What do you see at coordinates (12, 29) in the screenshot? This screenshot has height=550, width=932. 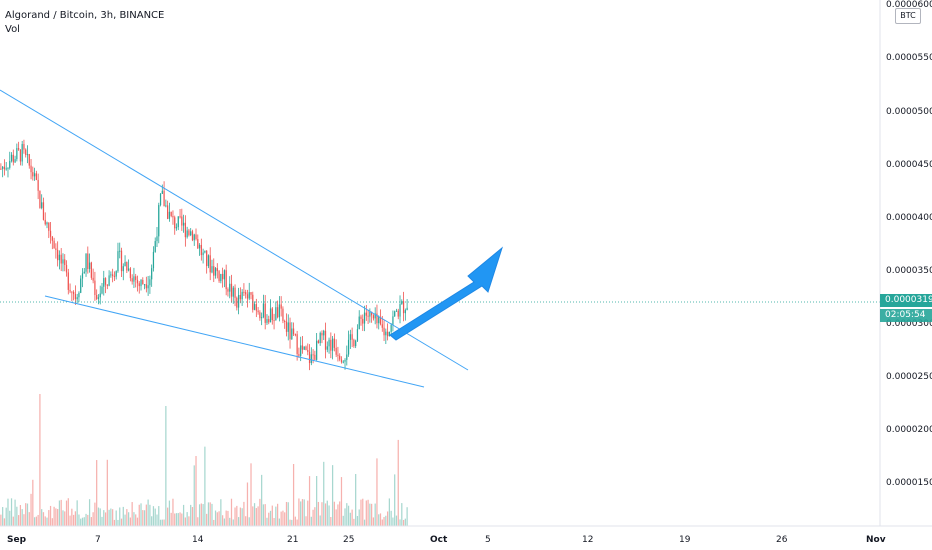 I see `volume-label: Vol` at bounding box center [12, 29].